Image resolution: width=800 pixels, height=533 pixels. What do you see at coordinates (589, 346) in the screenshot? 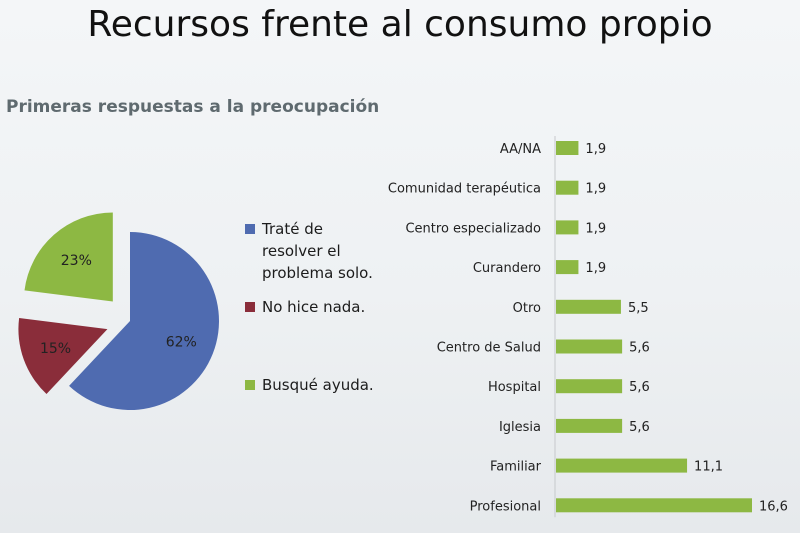
I see `bar-centro-de-salud` at bounding box center [589, 346].